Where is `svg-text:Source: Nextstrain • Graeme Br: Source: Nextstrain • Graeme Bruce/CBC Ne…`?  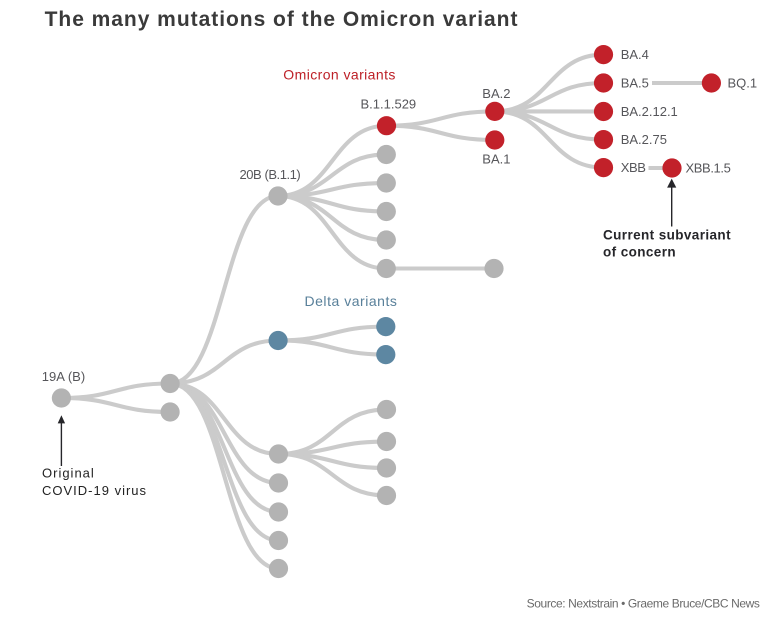 svg-text:Source: Nextstrain • Graeme Br: Source: Nextstrain • Graeme Bruce/CBC Ne… is located at coordinates (643, 604).